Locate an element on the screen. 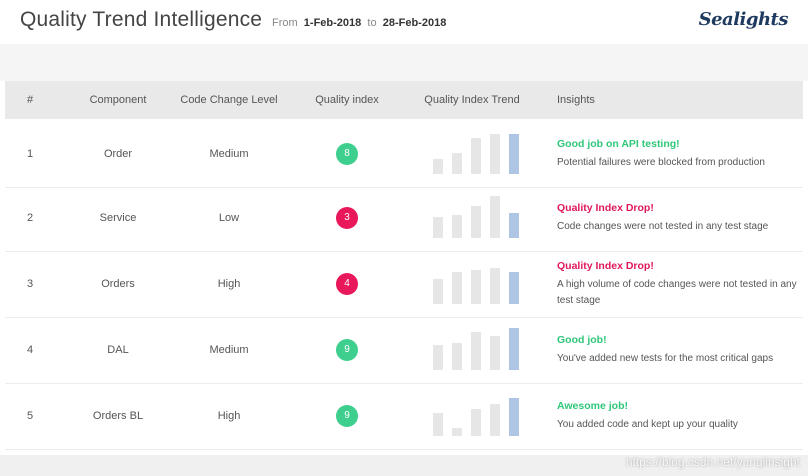 The width and height of the screenshot is (808, 476). insight-description: You added code and kept up your quality is located at coordinates (647, 424).